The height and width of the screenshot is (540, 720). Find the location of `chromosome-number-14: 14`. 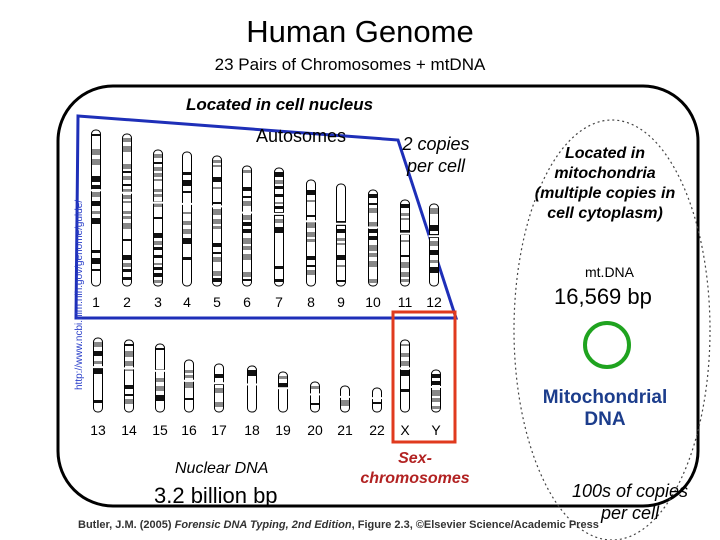

chromosome-number-14: 14 is located at coordinates (129, 430).